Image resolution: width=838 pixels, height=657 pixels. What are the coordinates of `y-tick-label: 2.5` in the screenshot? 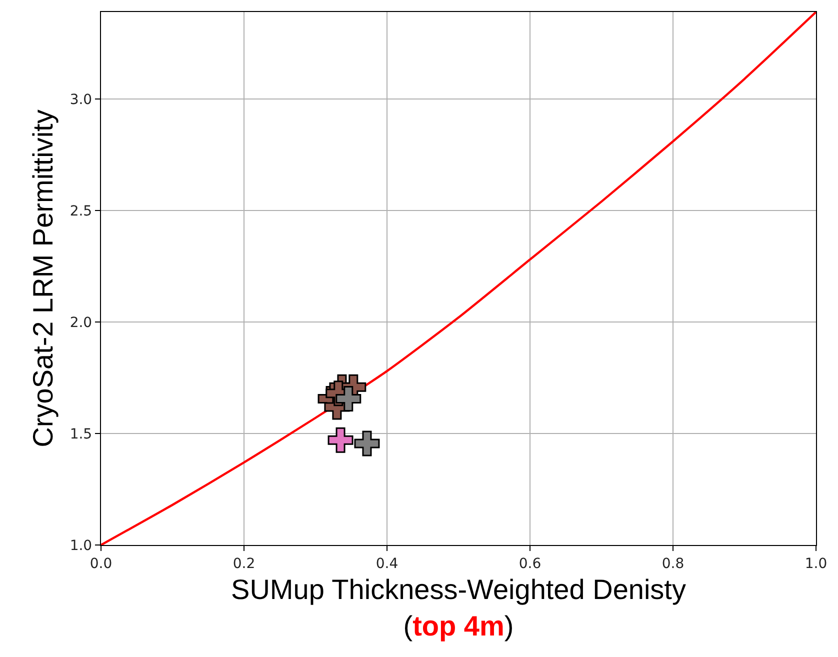 It's located at (81, 211).